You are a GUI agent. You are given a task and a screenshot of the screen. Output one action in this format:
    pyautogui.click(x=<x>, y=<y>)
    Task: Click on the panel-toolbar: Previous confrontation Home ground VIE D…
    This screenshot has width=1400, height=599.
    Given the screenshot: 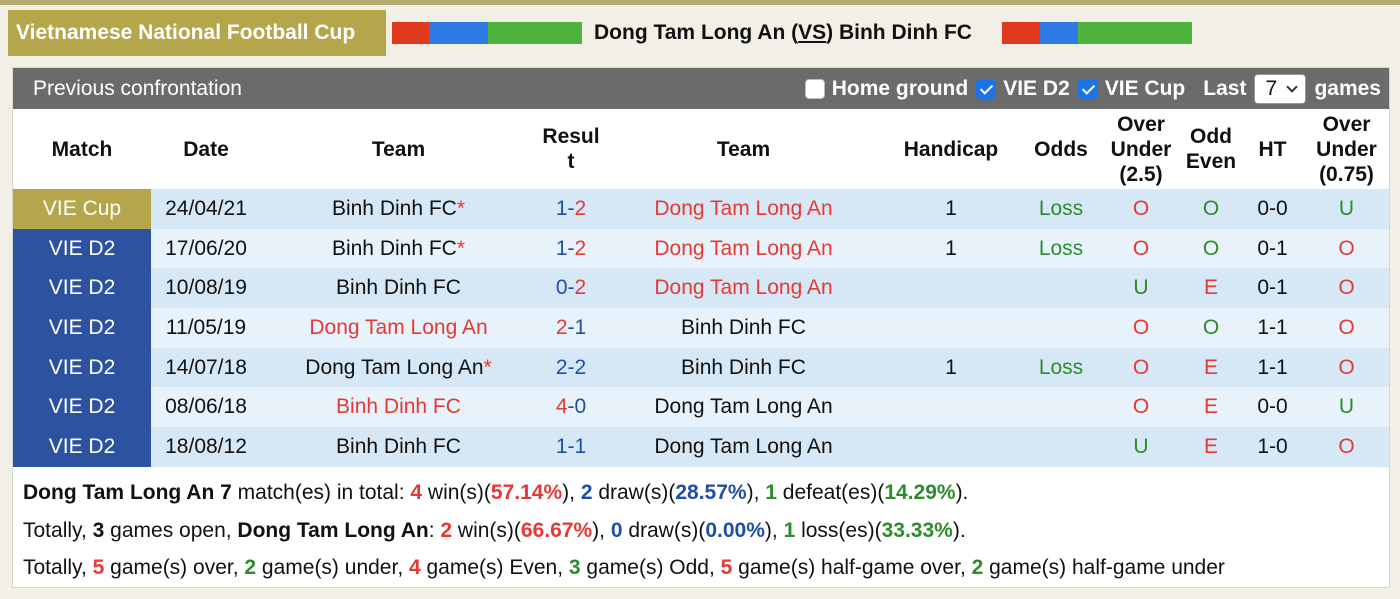 What is the action you would take?
    pyautogui.click(x=701, y=88)
    